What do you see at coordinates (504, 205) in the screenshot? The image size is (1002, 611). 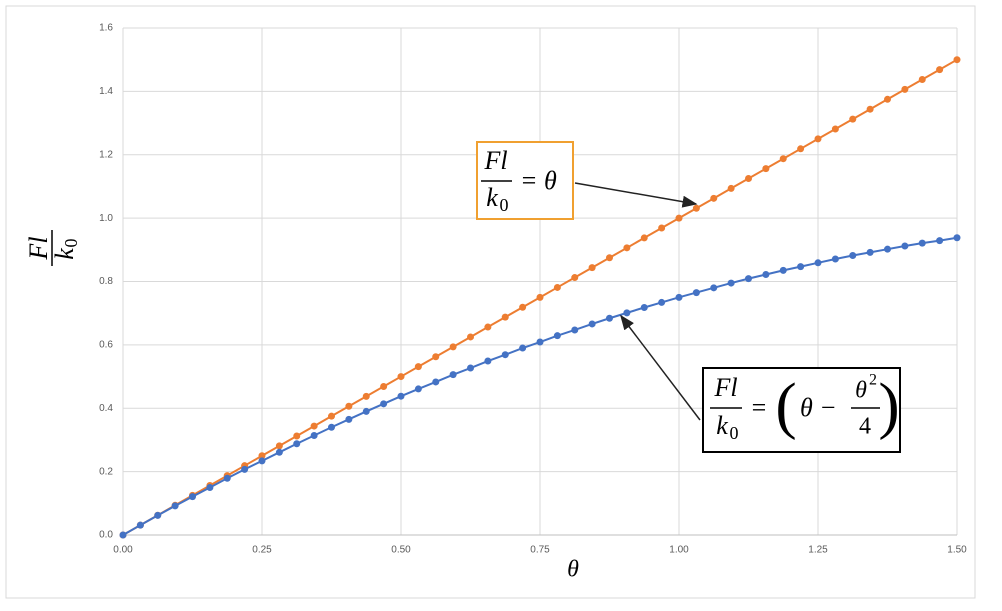 I see `annotation-subscript: 0` at bounding box center [504, 205].